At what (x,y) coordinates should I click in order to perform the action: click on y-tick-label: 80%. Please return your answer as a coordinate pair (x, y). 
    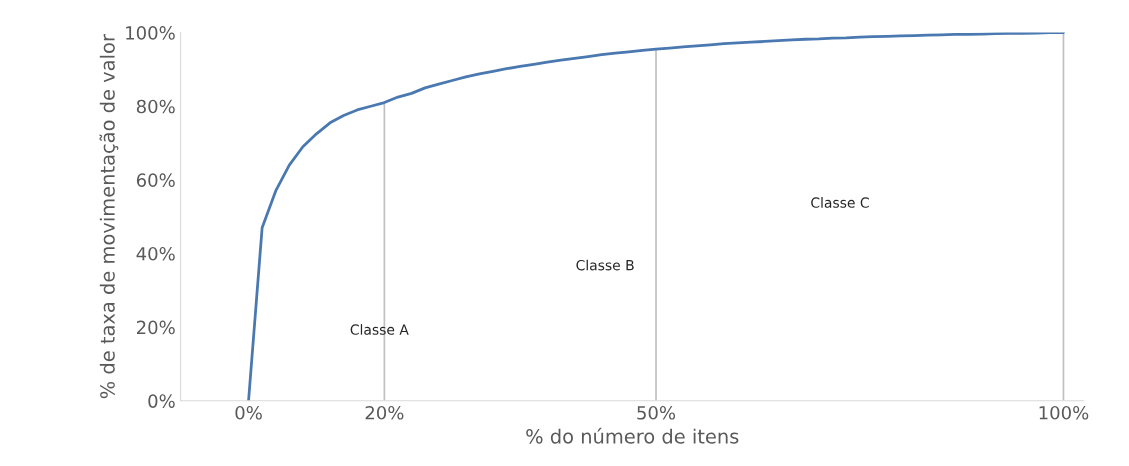
    Looking at the image, I should click on (155, 106).